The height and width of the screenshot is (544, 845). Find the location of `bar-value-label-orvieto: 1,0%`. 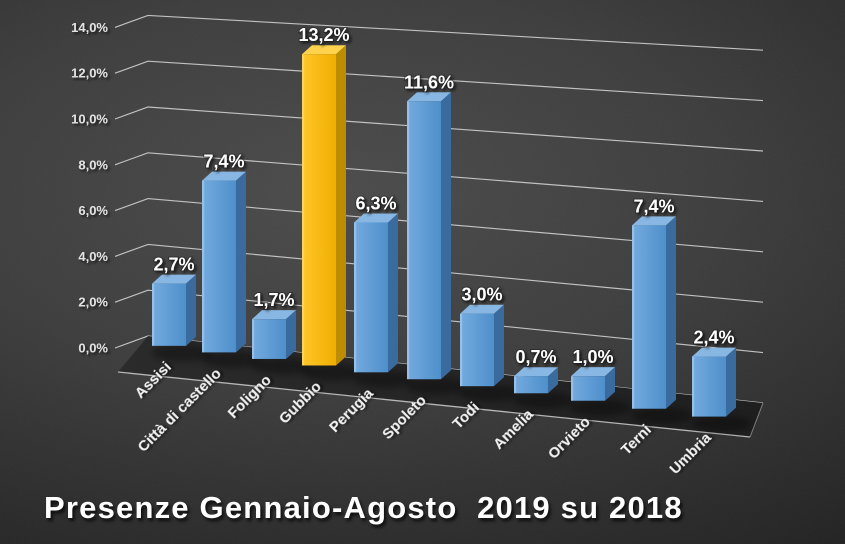

bar-value-label-orvieto: 1,0% is located at coordinates (592, 357).